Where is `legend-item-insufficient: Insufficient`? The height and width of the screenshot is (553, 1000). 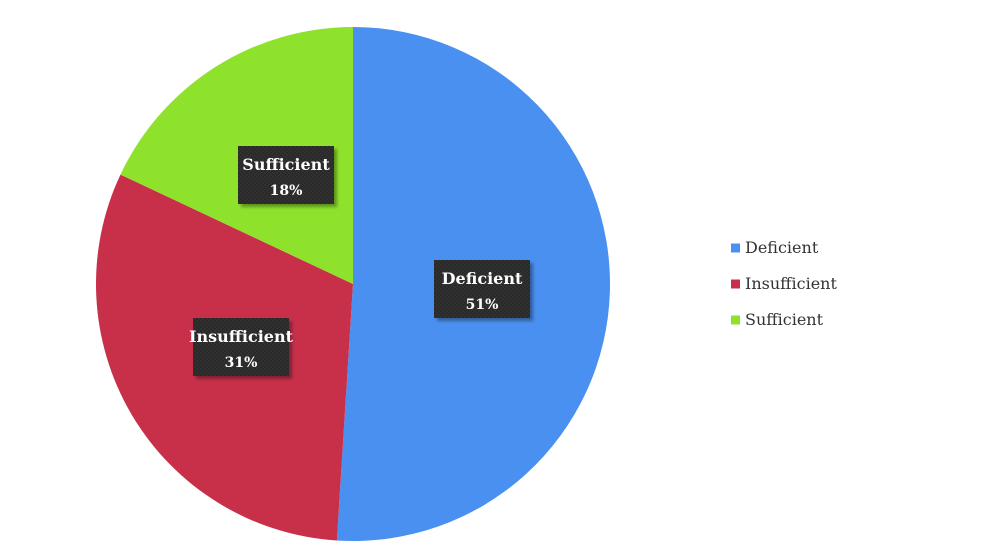
legend-item-insufficient: Insufficient is located at coordinates (784, 283).